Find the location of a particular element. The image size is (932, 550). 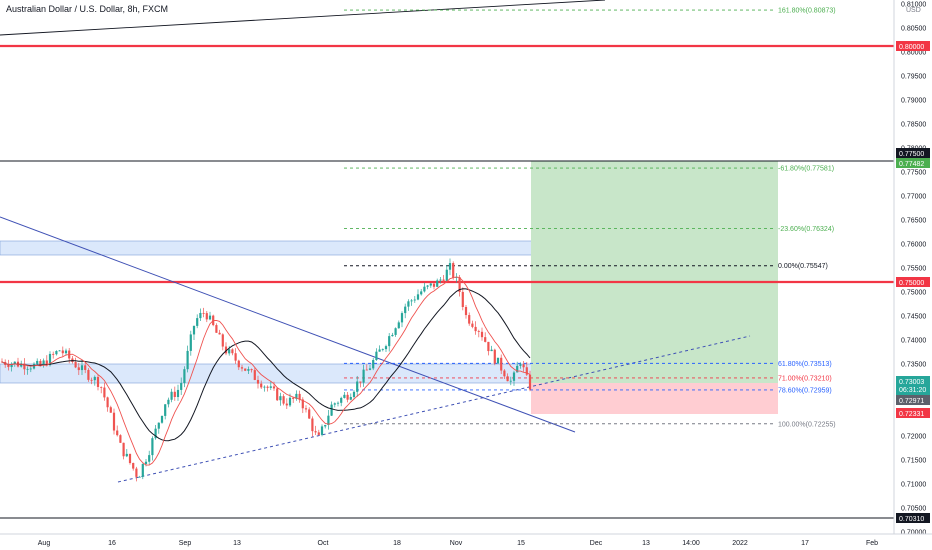

fib-level-label: -61.80%(0.77581) is located at coordinates (806, 169).